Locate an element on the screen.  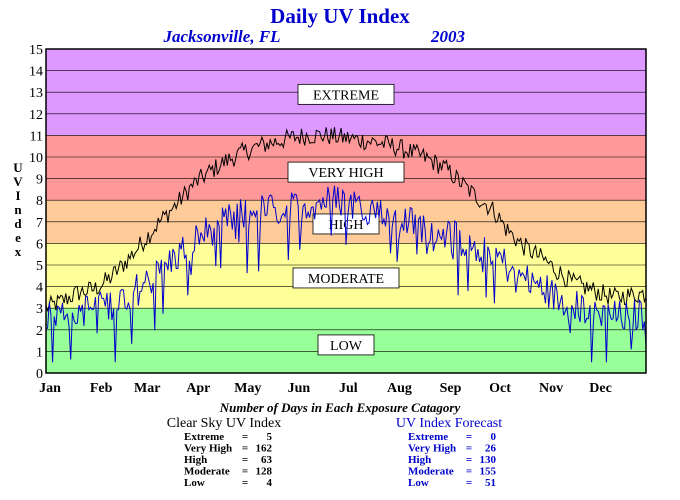
table-row-value: 128 is located at coordinates (264, 472).